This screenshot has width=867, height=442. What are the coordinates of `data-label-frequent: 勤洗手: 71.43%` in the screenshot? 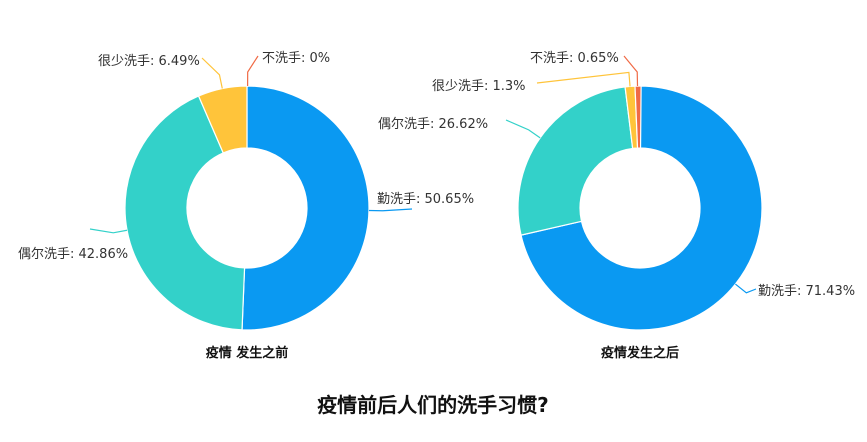 It's located at (806, 291).